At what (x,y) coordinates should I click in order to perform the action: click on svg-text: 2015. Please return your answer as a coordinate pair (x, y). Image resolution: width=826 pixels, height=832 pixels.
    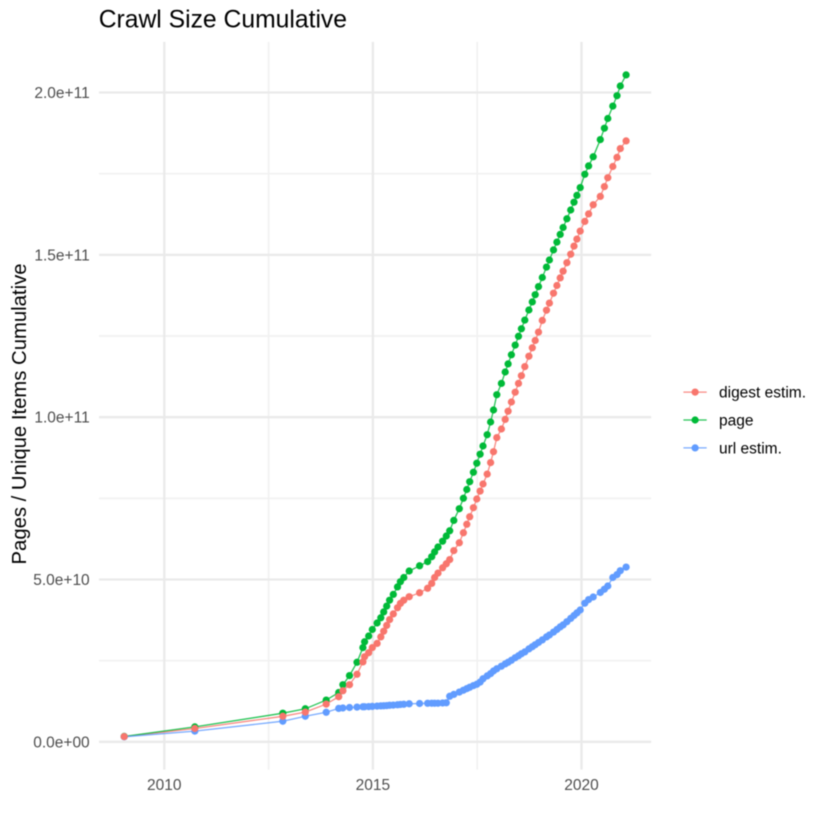
    Looking at the image, I should click on (373, 785).